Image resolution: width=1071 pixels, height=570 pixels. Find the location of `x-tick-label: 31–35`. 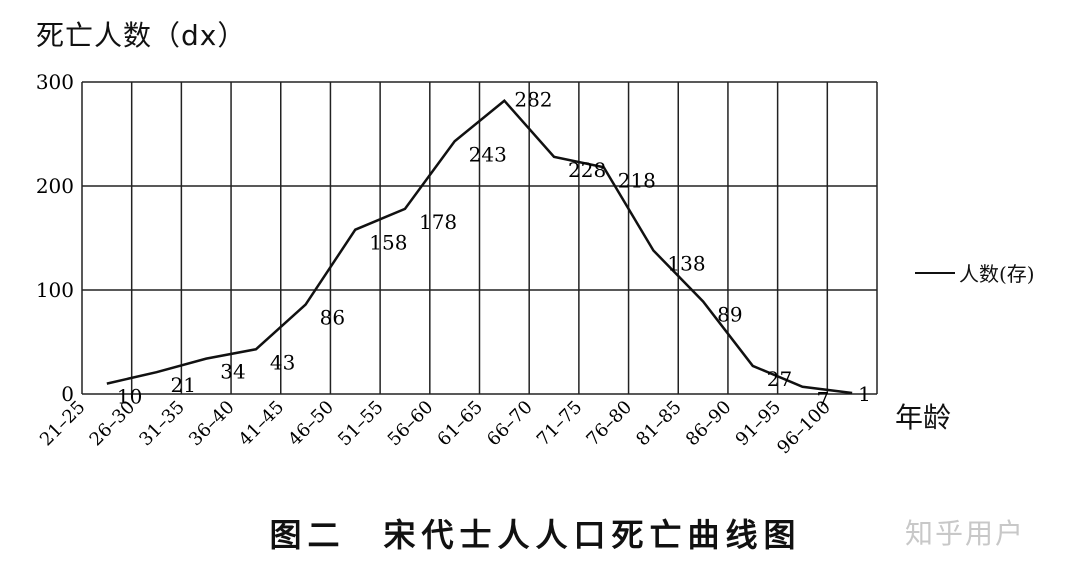

x-tick-label: 31–35 is located at coordinates (162, 424).